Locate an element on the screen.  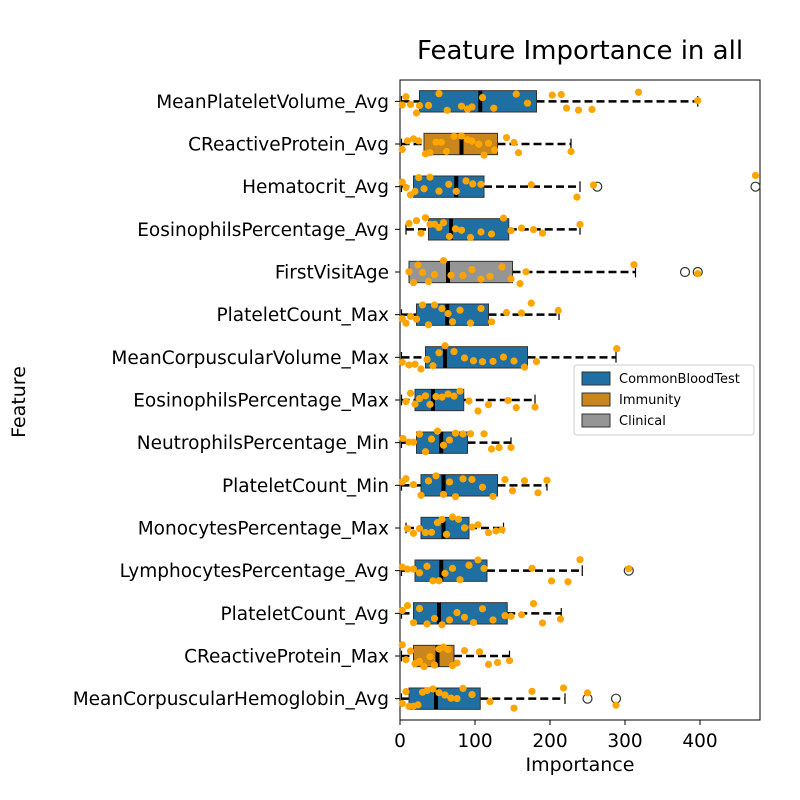
y-tick-label: EosinophilsPercentage_Avg is located at coordinates (263, 230).